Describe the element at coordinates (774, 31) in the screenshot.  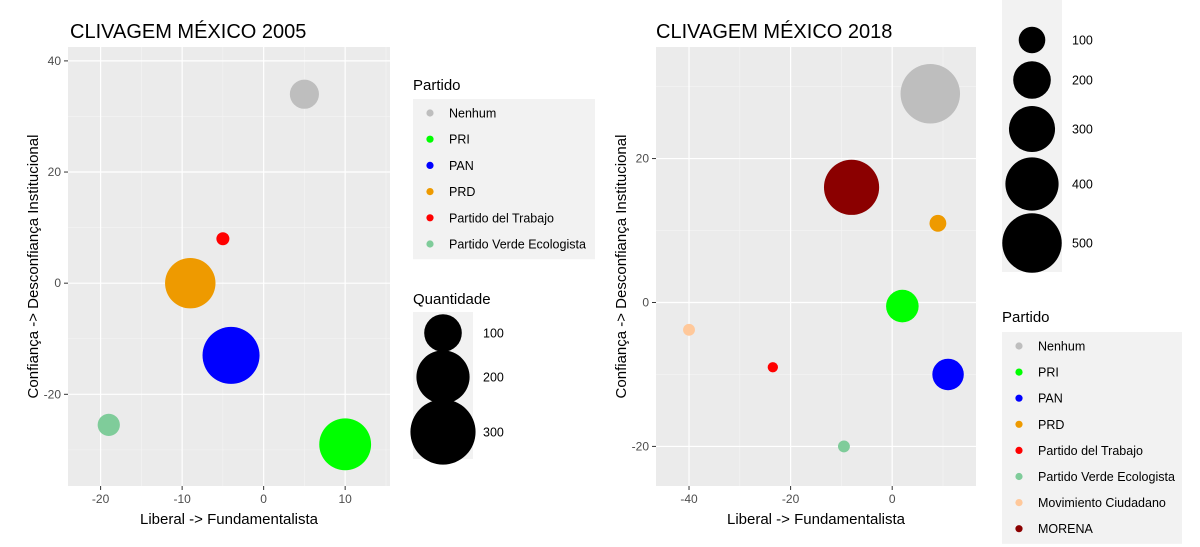
I see `chart-title: CLIVAGEM MÉXICO 2018` at that location.